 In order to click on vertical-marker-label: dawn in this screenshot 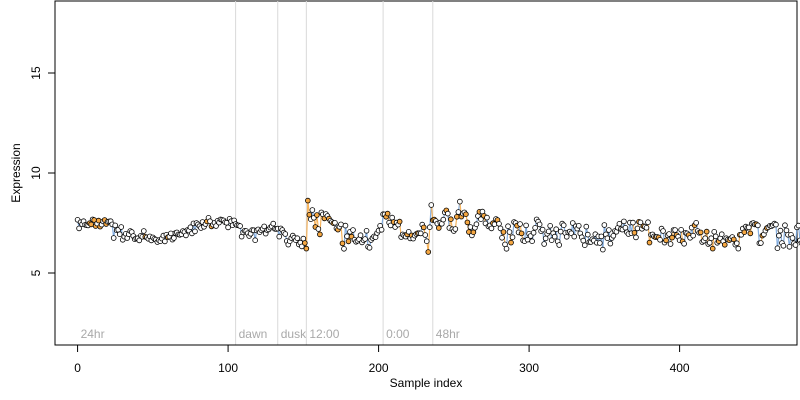, I will do `click(253, 334)`.